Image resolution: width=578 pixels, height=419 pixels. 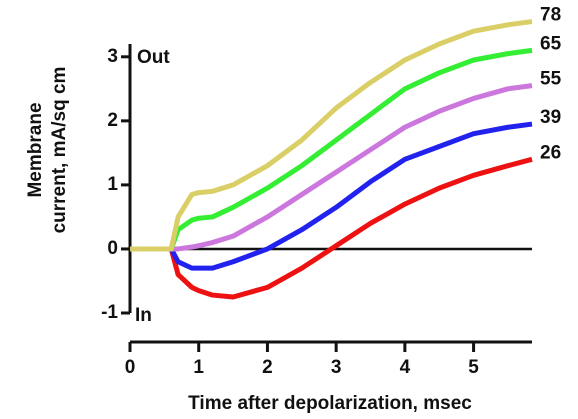 What do you see at coordinates (551, 79) in the screenshot?
I see `series-label: 55` at bounding box center [551, 79].